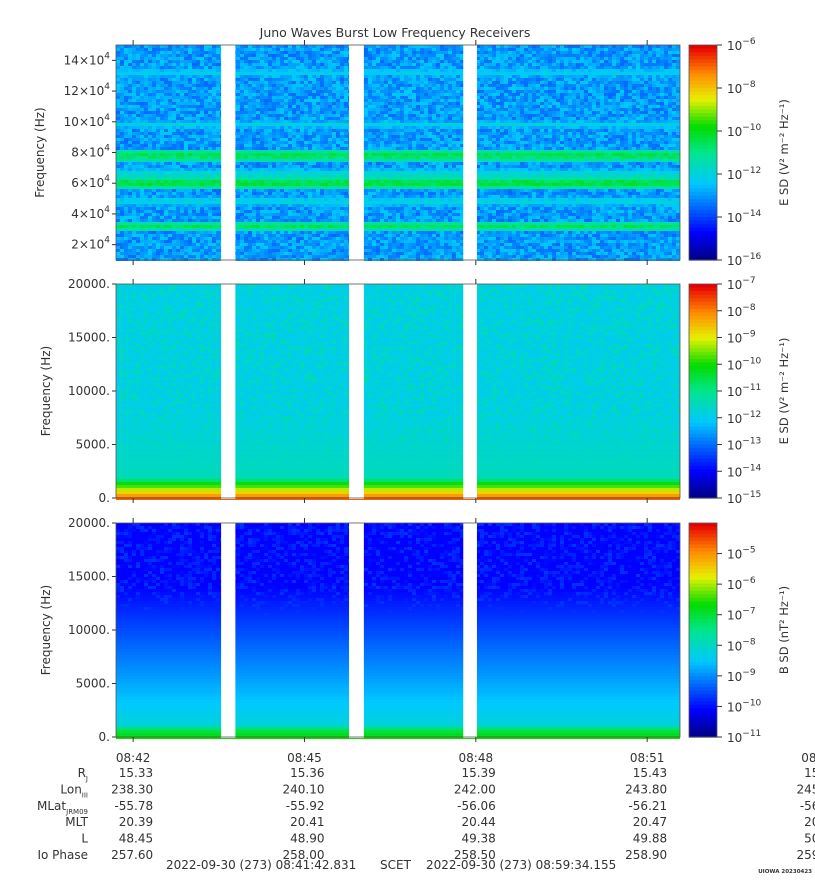  Describe the element at coordinates (84, 839) in the screenshot. I see `ephemeris-row-label: L` at that location.